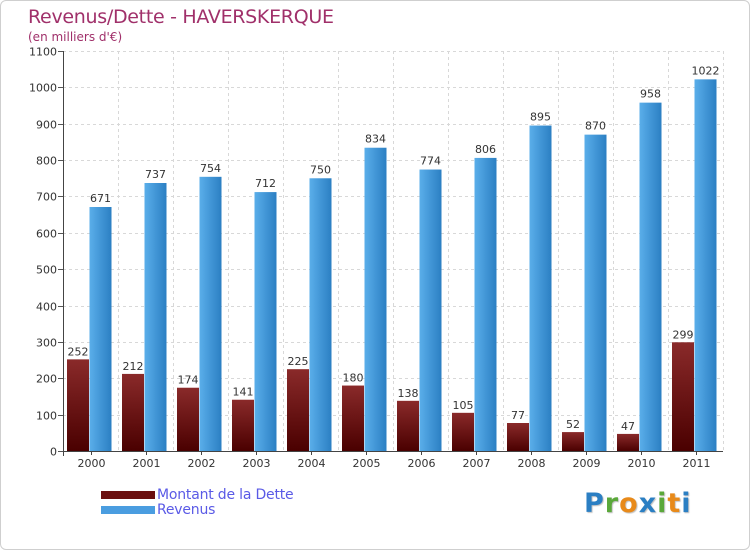 The width and height of the screenshot is (750, 550). What do you see at coordinates (628, 426) in the screenshot?
I see `value-label-debt: 47` at bounding box center [628, 426].